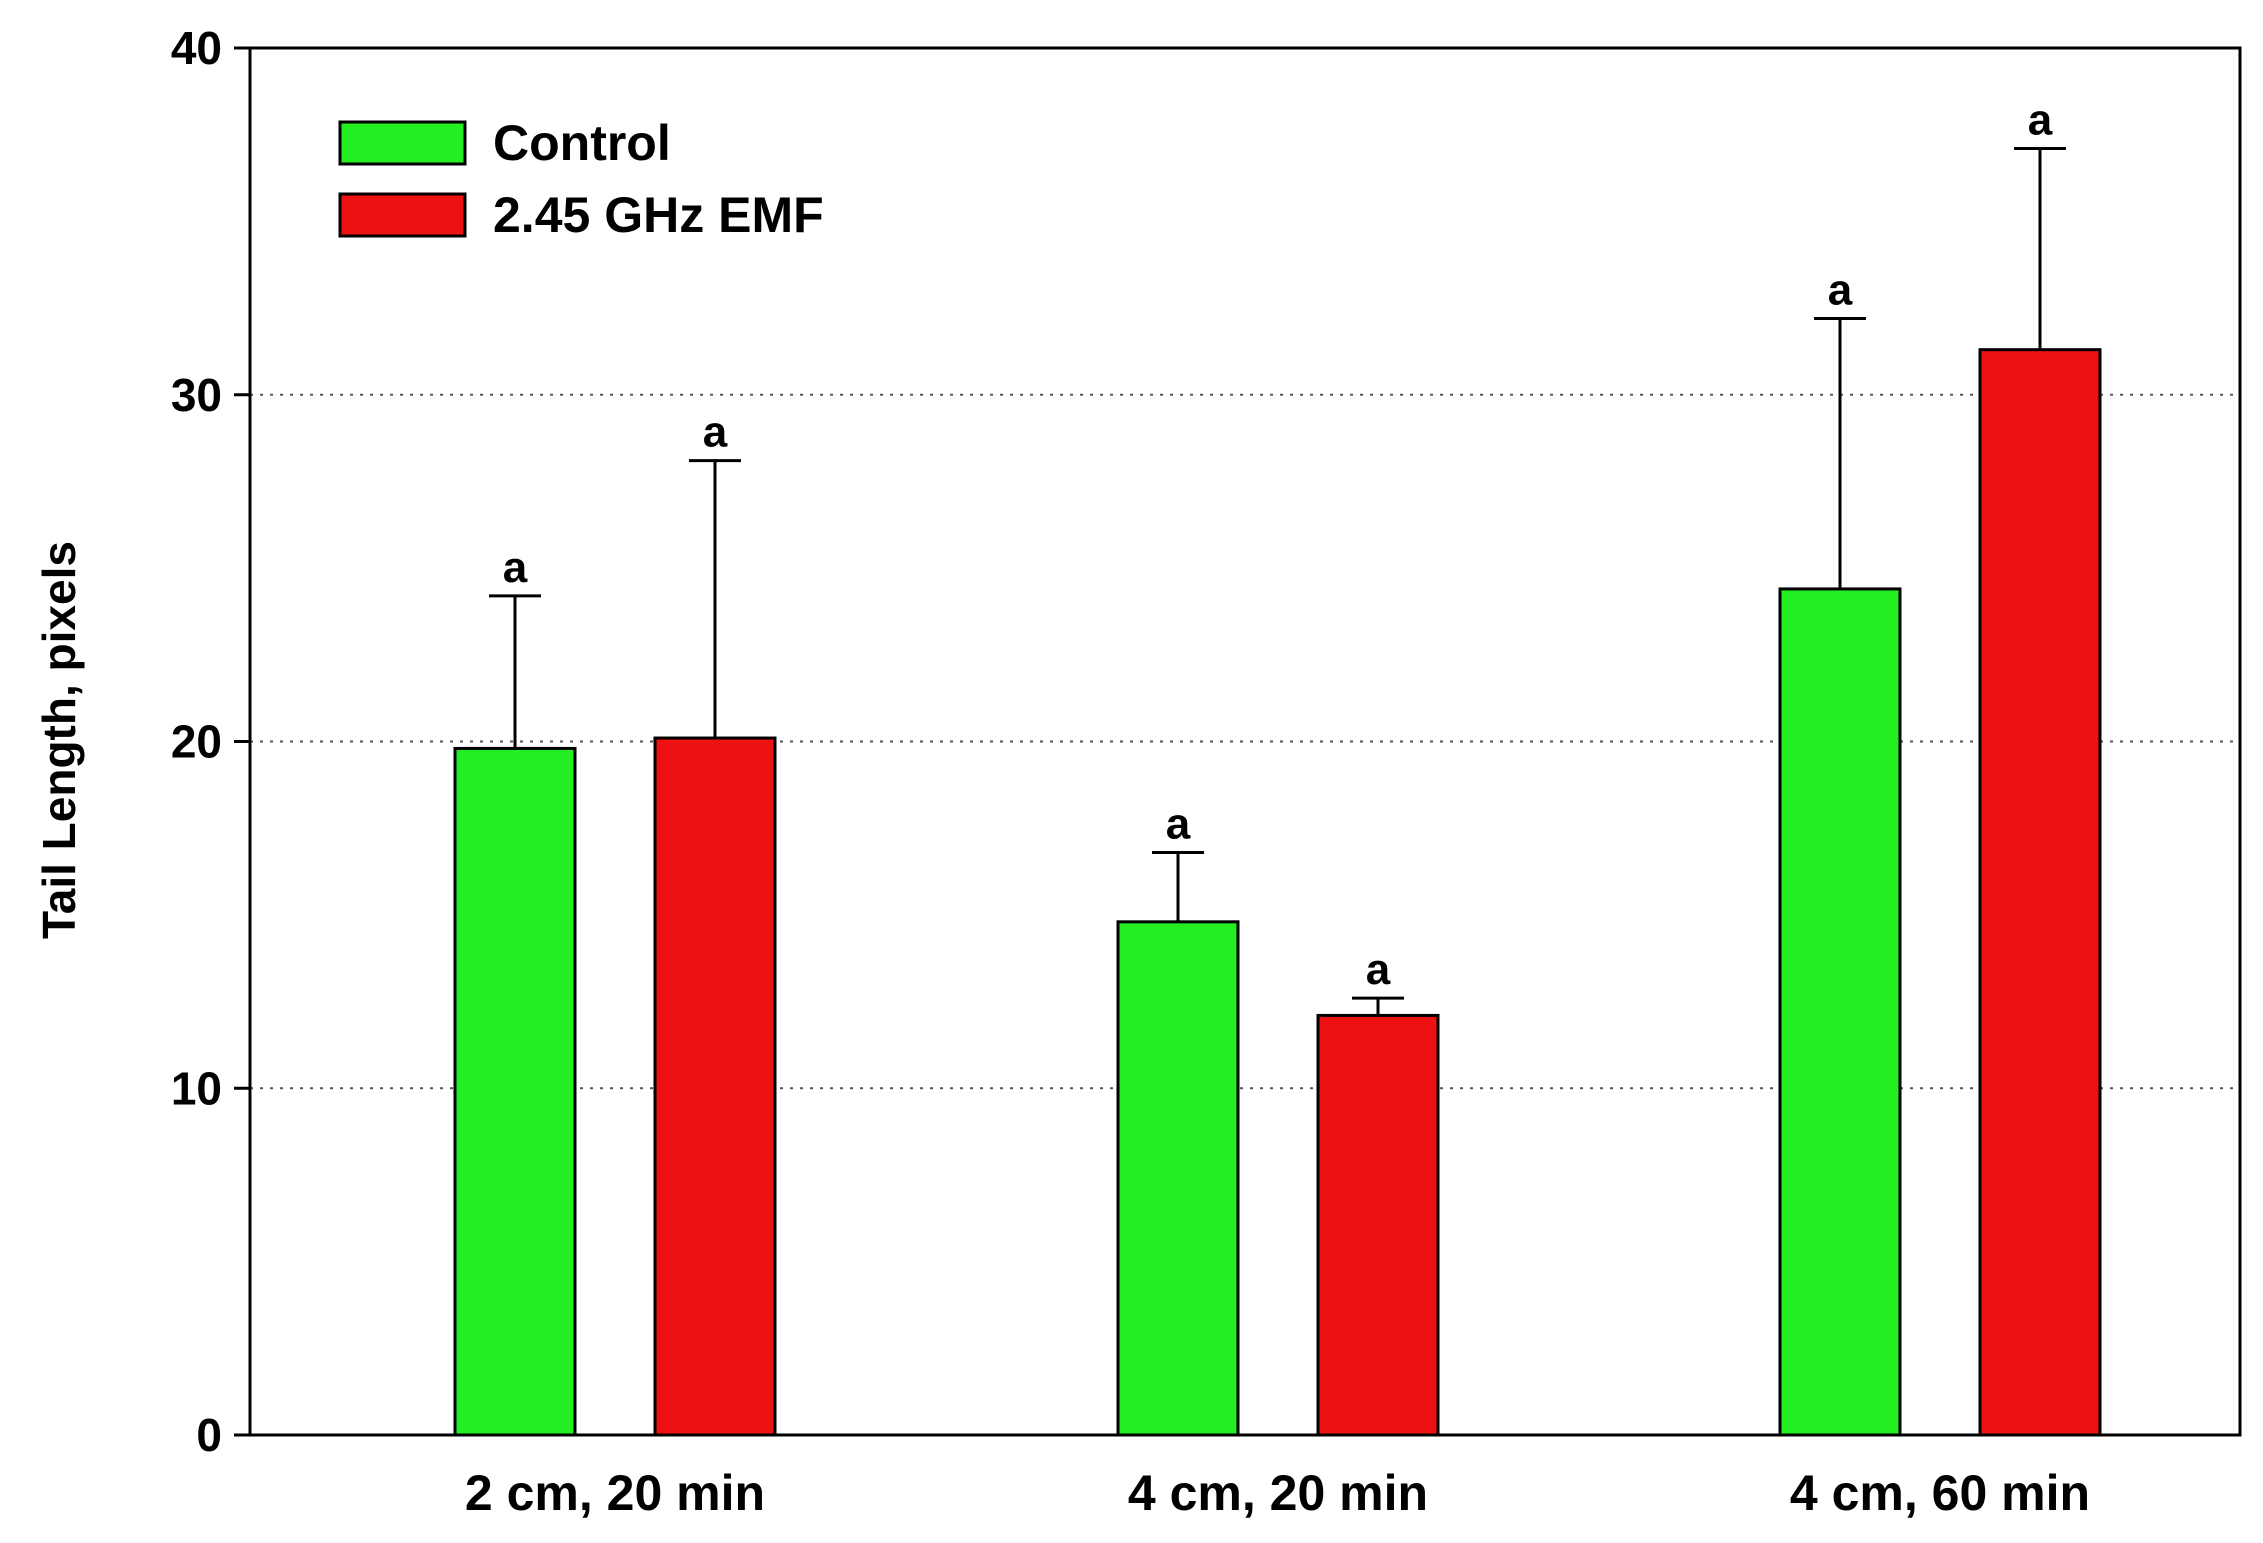 The width and height of the screenshot is (2263, 1543). Describe the element at coordinates (196, 742) in the screenshot. I see `y-tick-label: 20` at that location.